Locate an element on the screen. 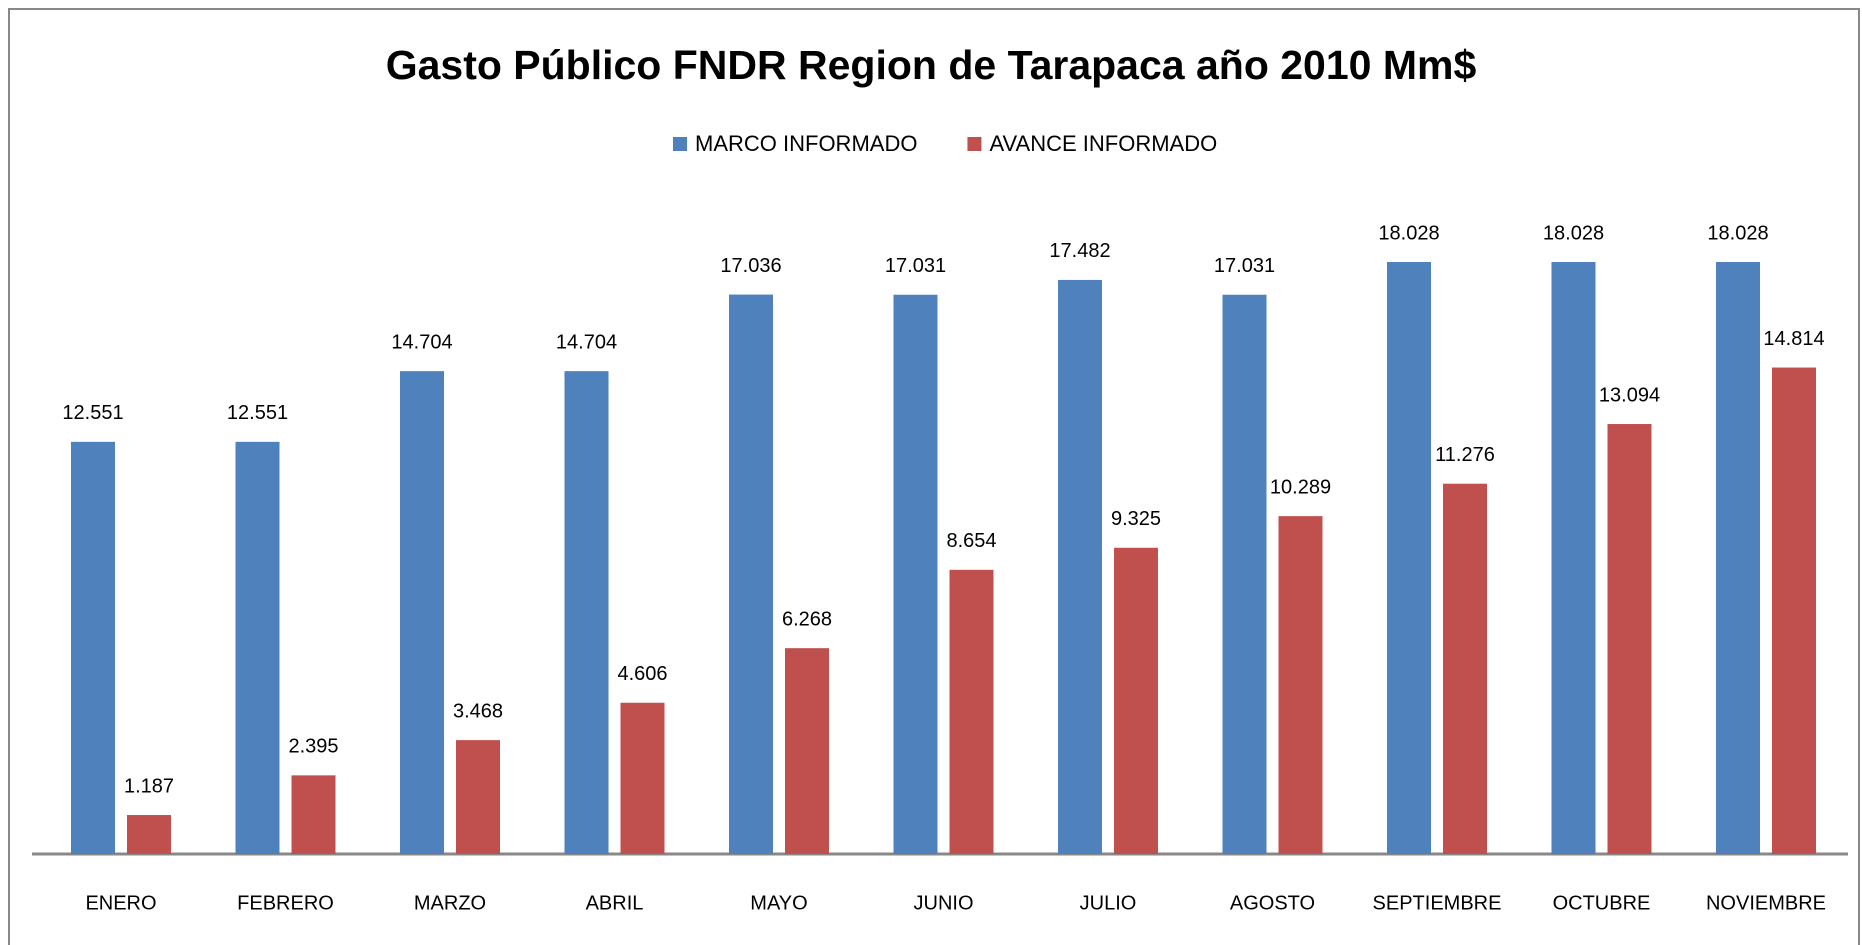  data-label: 1.187 is located at coordinates (149, 786).